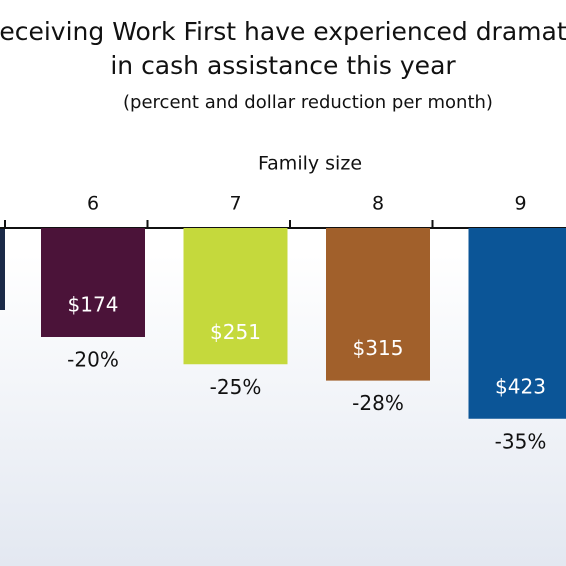 This screenshot has height=566, width=566. I want to click on value-label: -25%, so click(236, 387).